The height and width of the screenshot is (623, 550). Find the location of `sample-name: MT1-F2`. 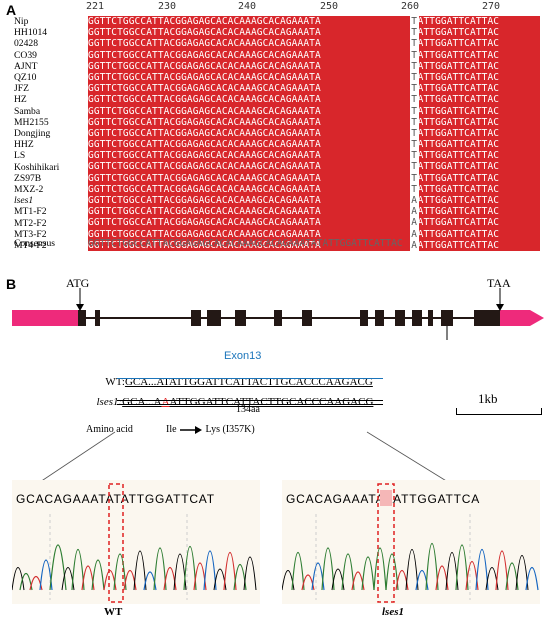

sample-name: MT1-F2 is located at coordinates (30, 212).